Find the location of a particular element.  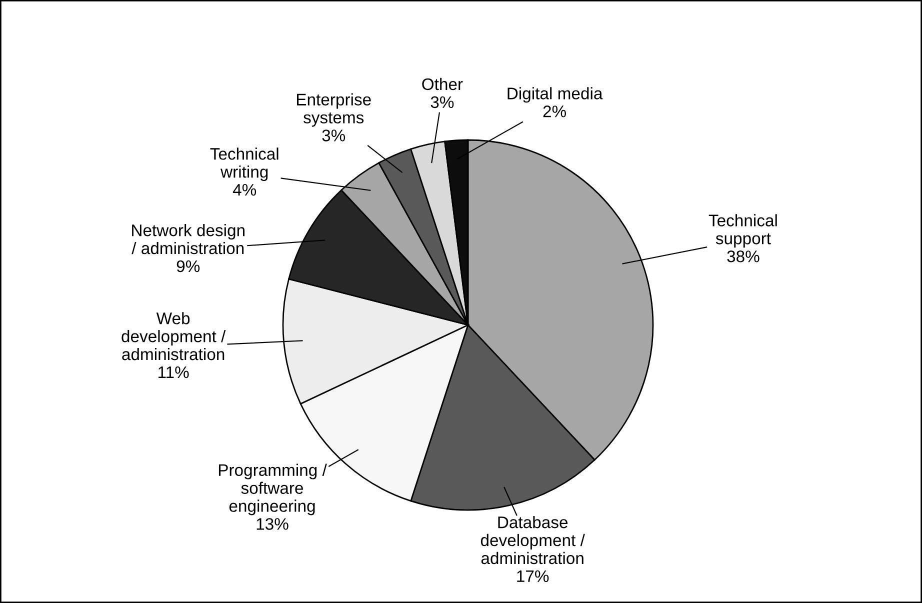

slice-label: Other is located at coordinates (442, 84).